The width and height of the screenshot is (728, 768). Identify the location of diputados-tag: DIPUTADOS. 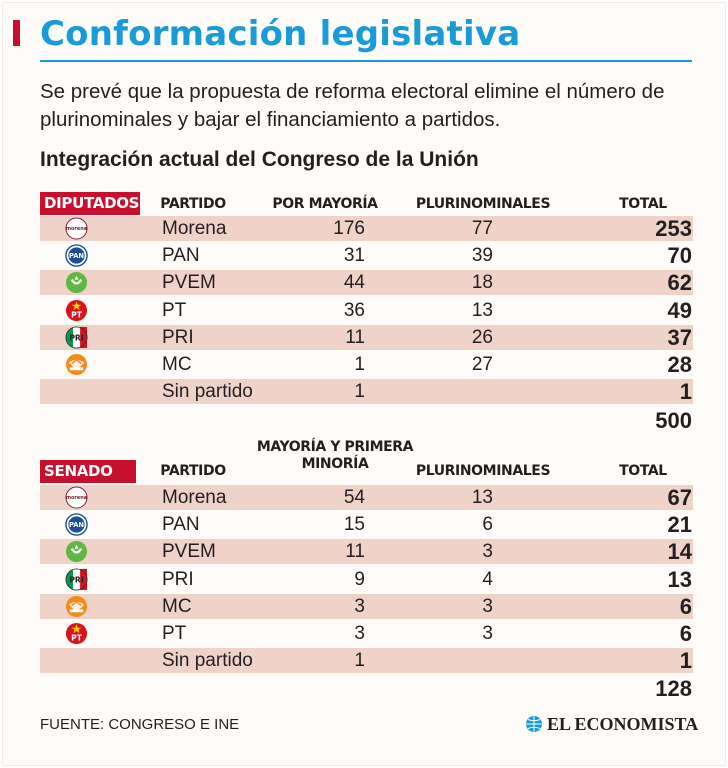
(90, 203).